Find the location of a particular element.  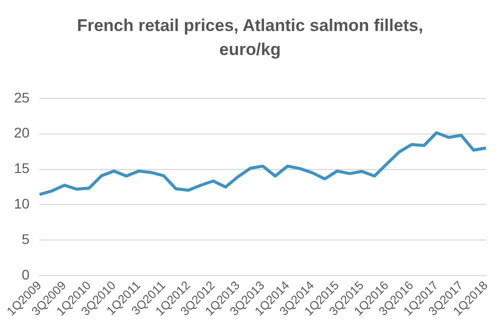

y-tick-label: 25 is located at coordinates (22, 97).